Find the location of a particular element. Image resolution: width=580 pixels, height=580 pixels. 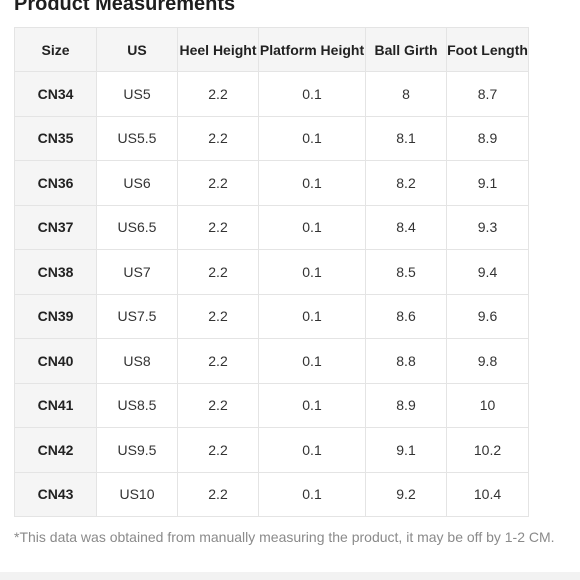

foot-length-cell: 10.2 is located at coordinates (487, 450).